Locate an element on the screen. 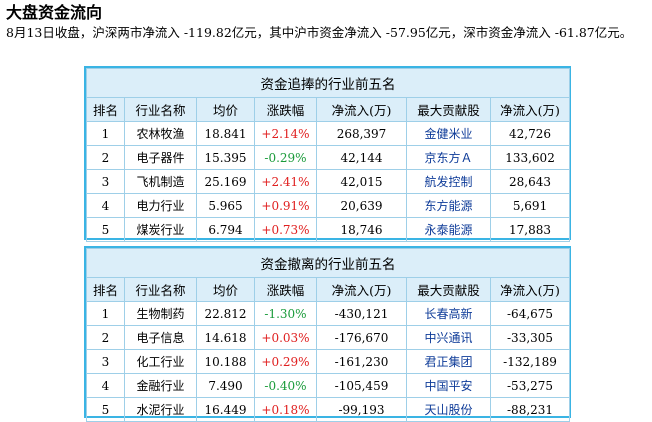 This screenshot has width=652, height=422. cell-change: +2.14% is located at coordinates (285, 133).